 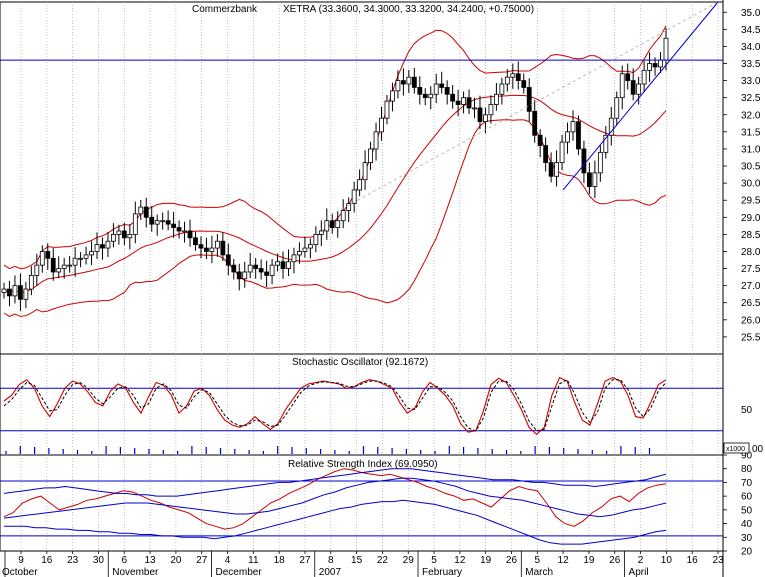 I want to click on rsi-panel, so click(x=361, y=506).